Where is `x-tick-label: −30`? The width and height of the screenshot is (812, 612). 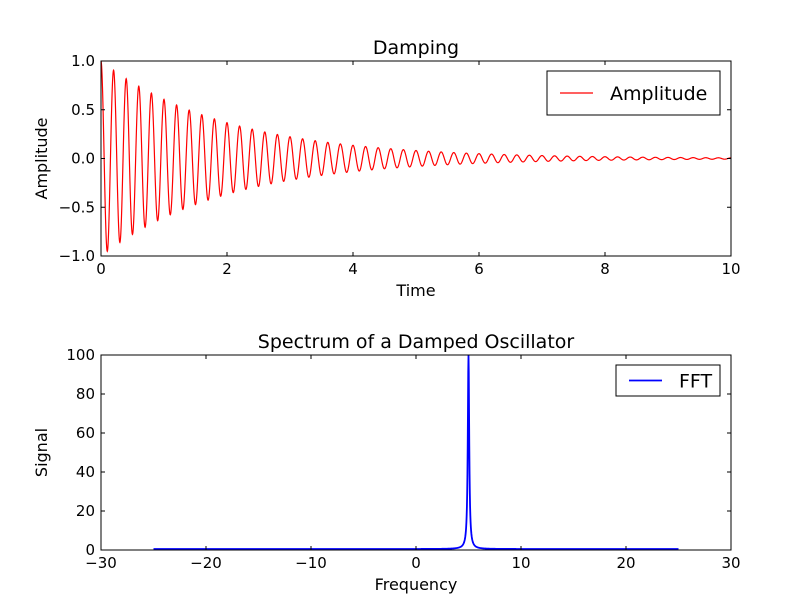
x-tick-label: −30 is located at coordinates (101, 563).